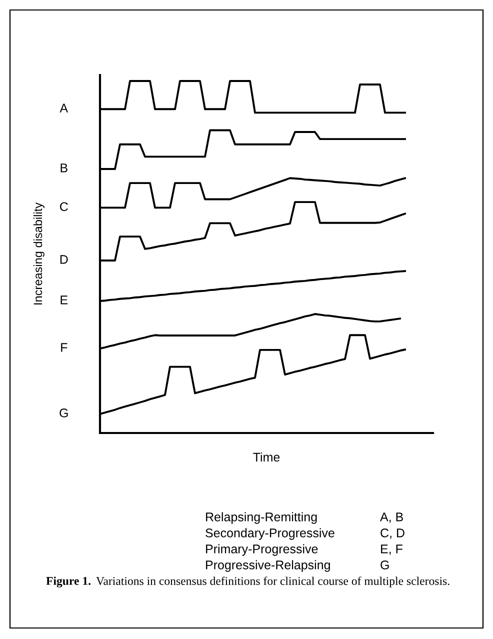  I want to click on text: Secondary-Progressive, so click(270, 534).